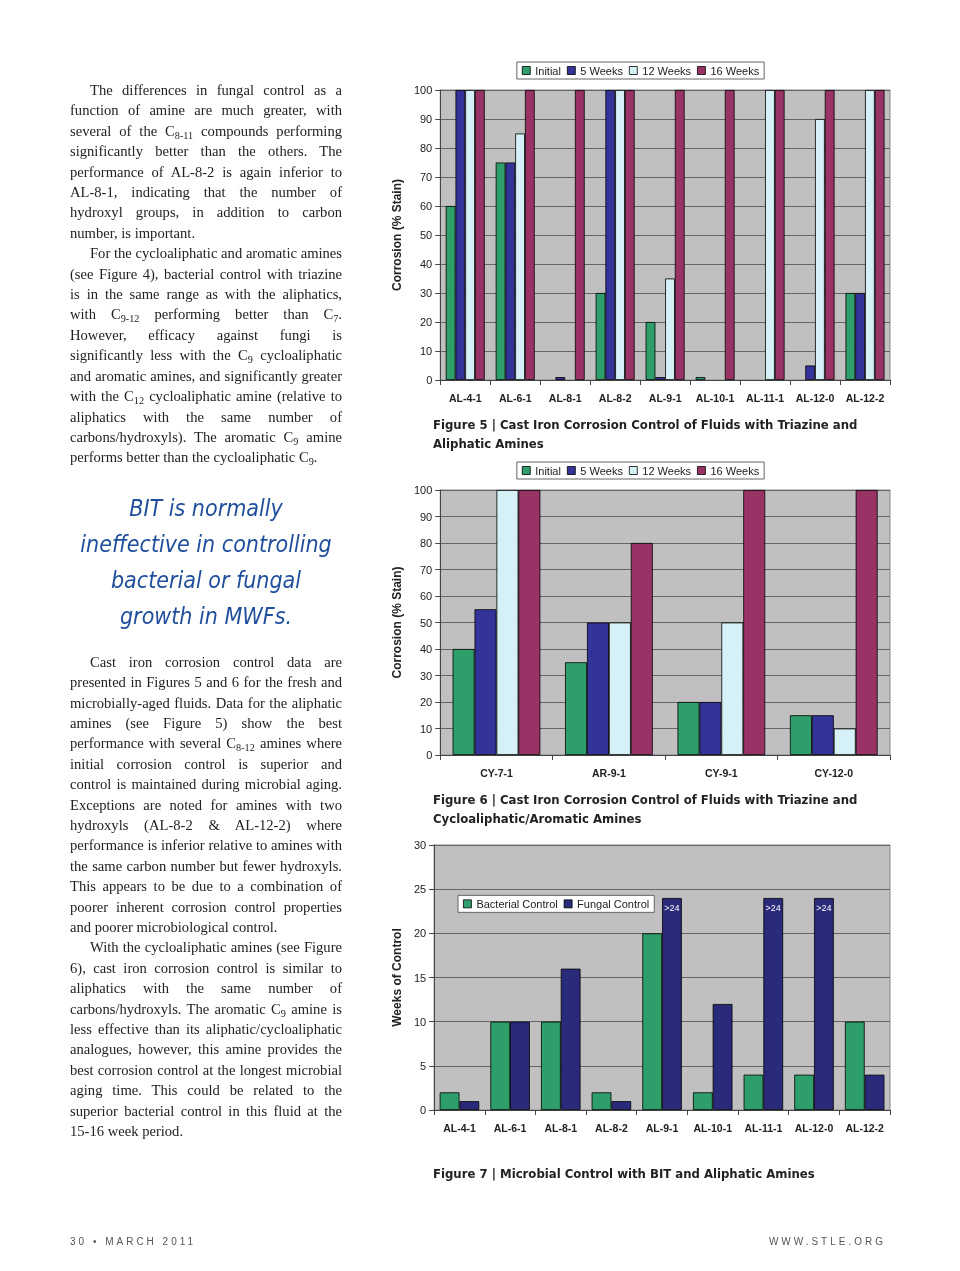  What do you see at coordinates (517, 903) in the screenshot?
I see `legend-label: Bacterial Control` at bounding box center [517, 903].